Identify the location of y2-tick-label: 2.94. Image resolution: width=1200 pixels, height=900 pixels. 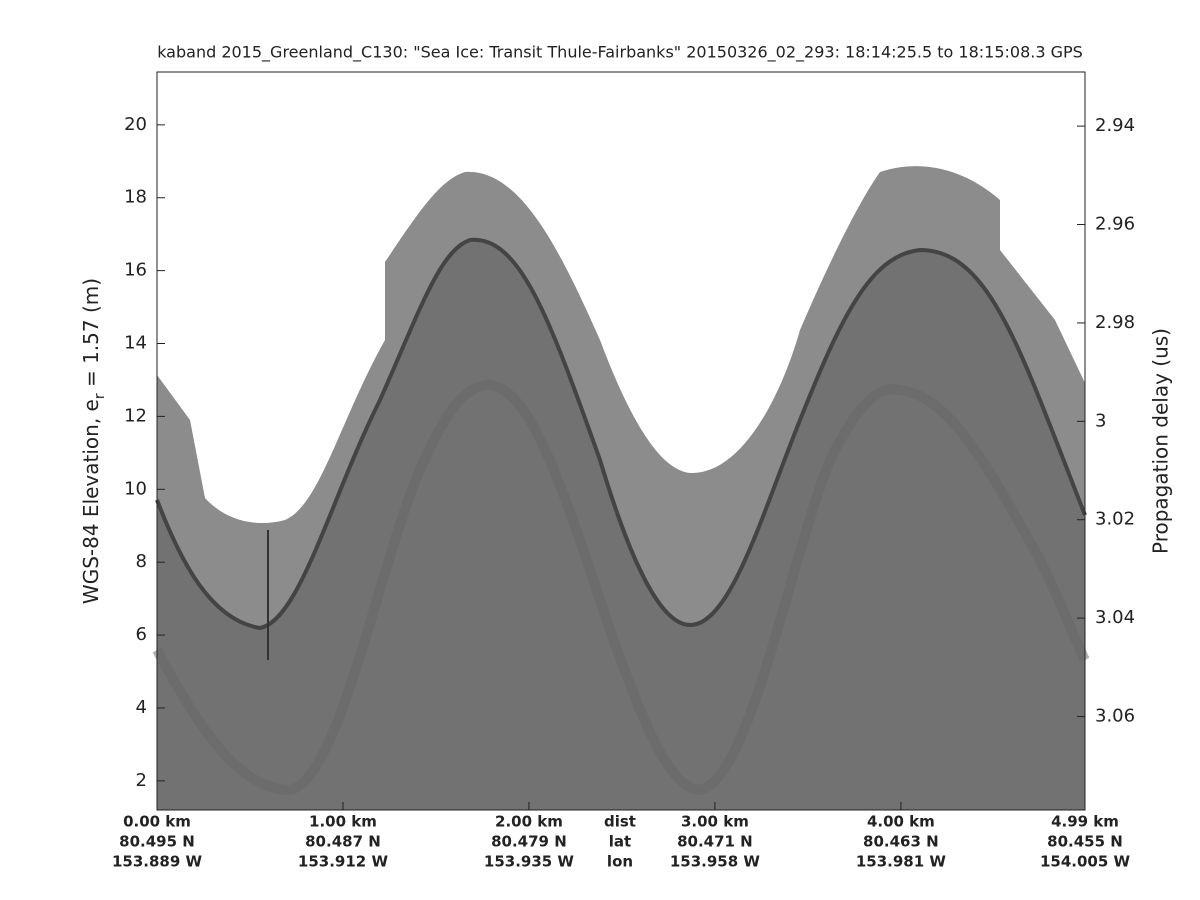
(1115, 125).